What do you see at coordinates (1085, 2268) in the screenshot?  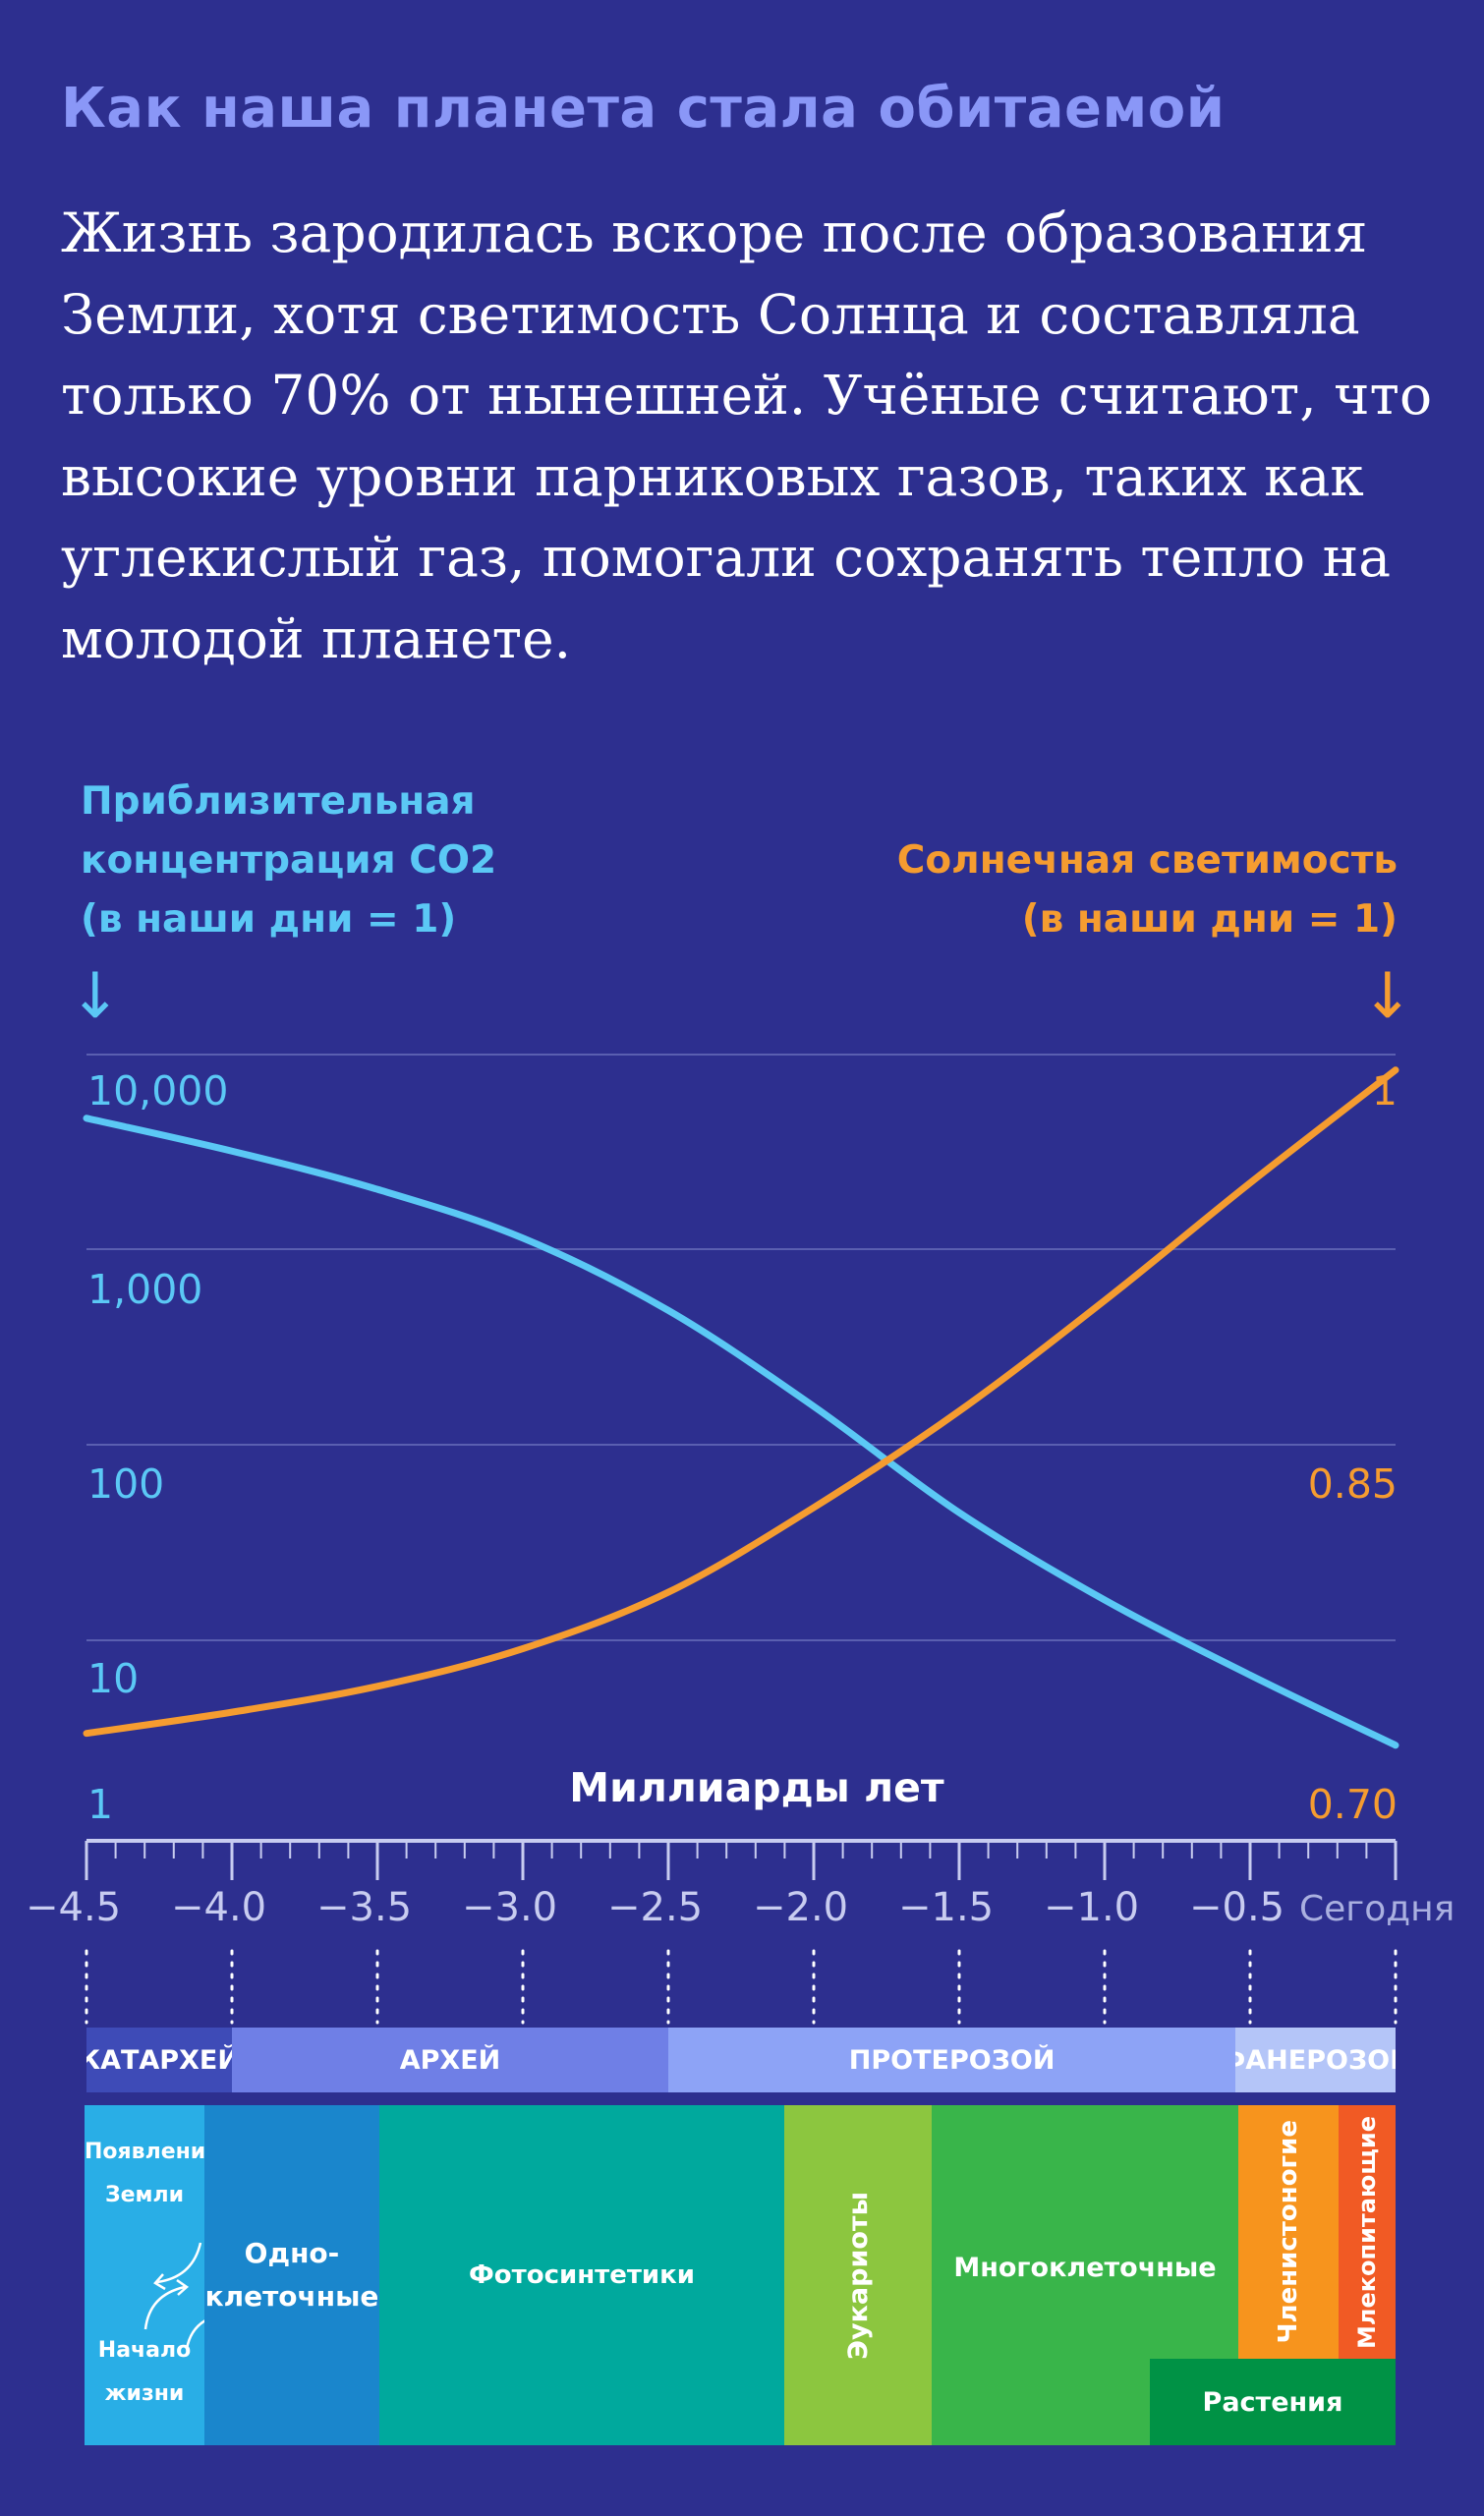 I see `multicellular-label: Многоклеточные` at bounding box center [1085, 2268].